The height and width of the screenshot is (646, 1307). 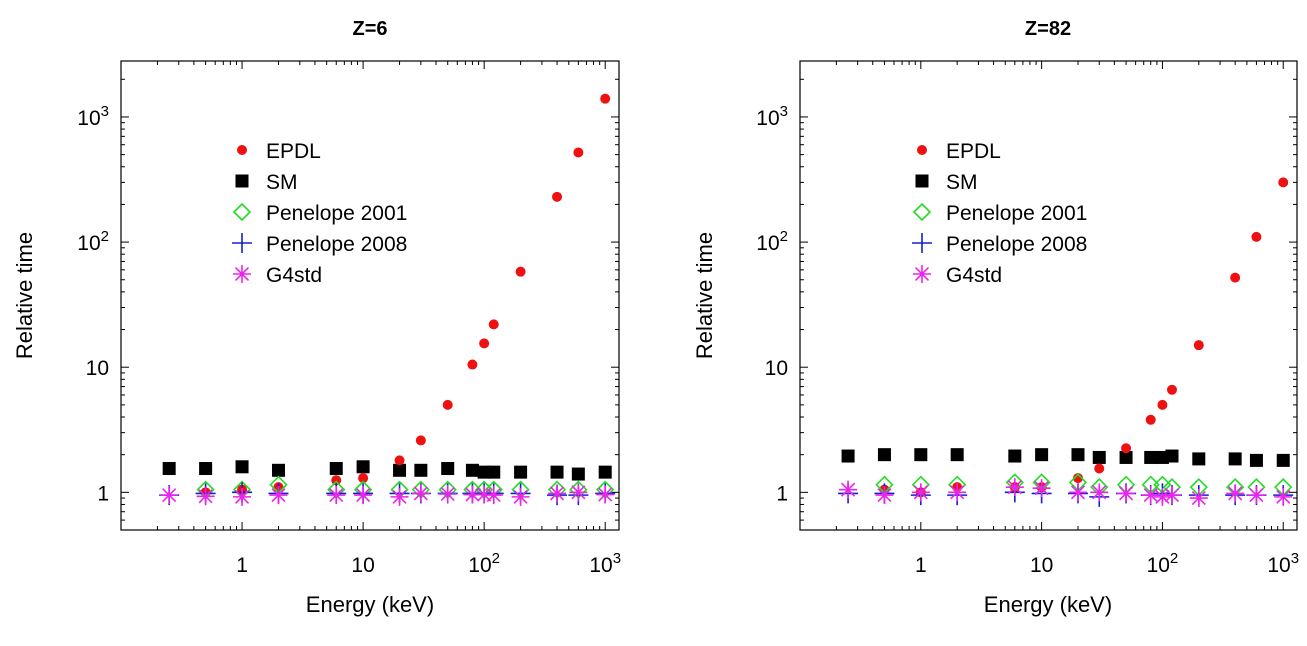 I want to click on series-g4std, so click(x=387, y=494).